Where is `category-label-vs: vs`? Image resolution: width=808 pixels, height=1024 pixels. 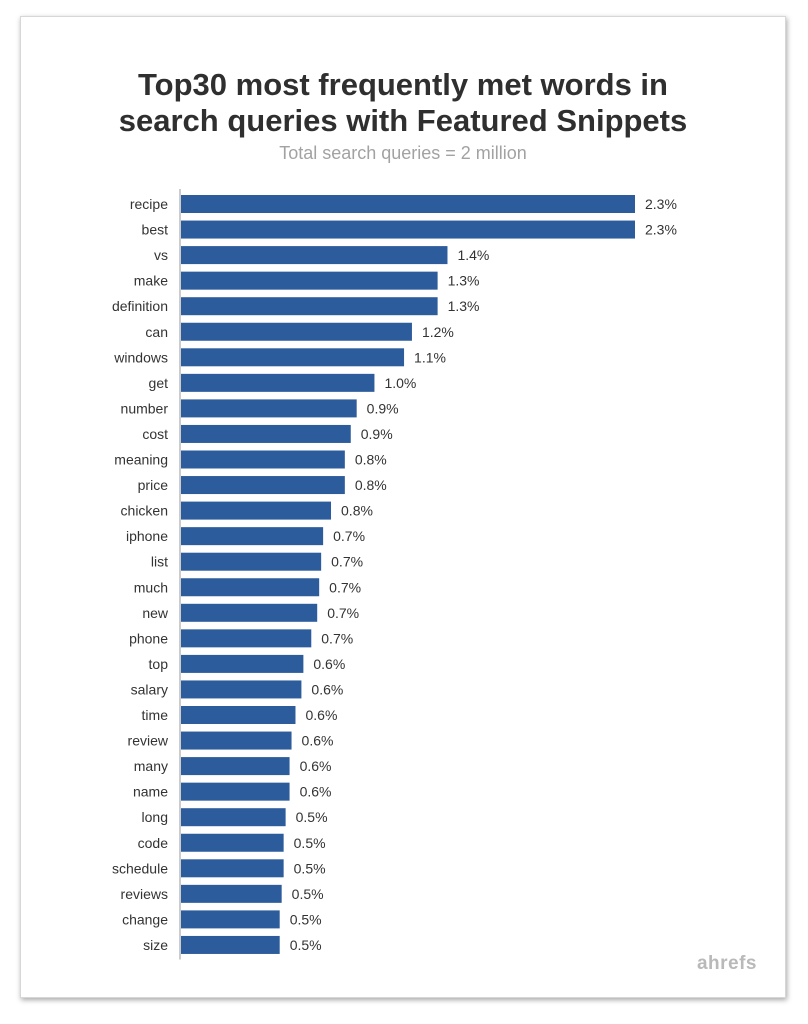 category-label-vs: vs is located at coordinates (161, 255).